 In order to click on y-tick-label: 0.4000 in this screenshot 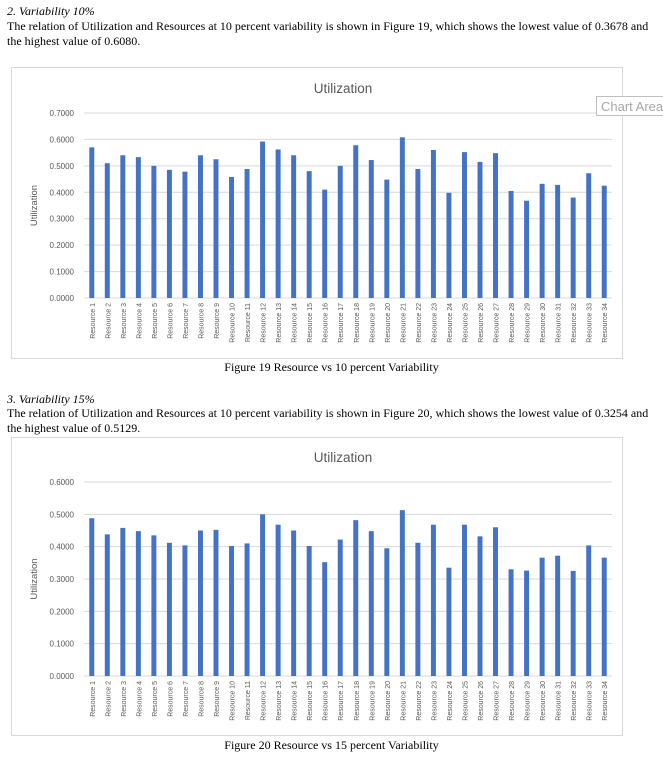, I will do `click(62, 547)`.